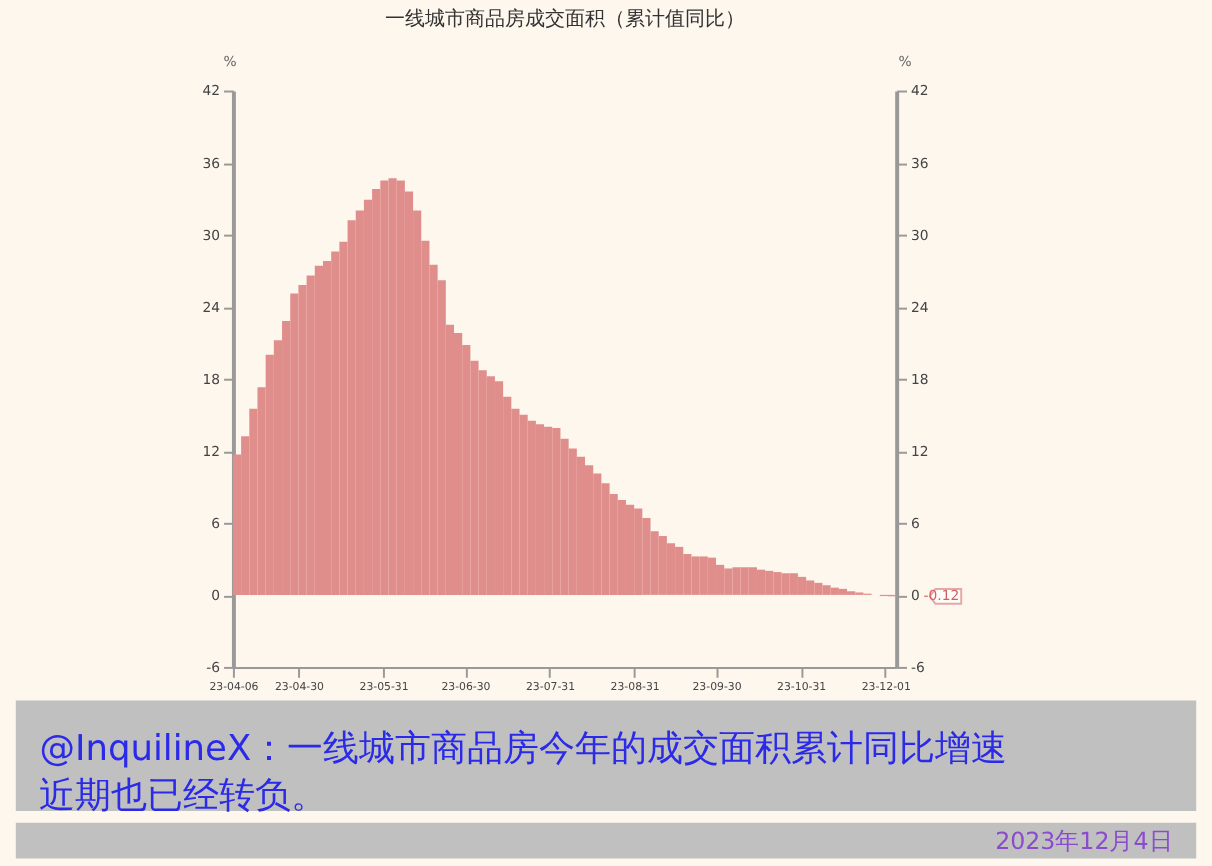 This screenshot has width=1212, height=866. Describe the element at coordinates (1084, 840) in the screenshot. I see `text: 2023年12月4日` at that location.